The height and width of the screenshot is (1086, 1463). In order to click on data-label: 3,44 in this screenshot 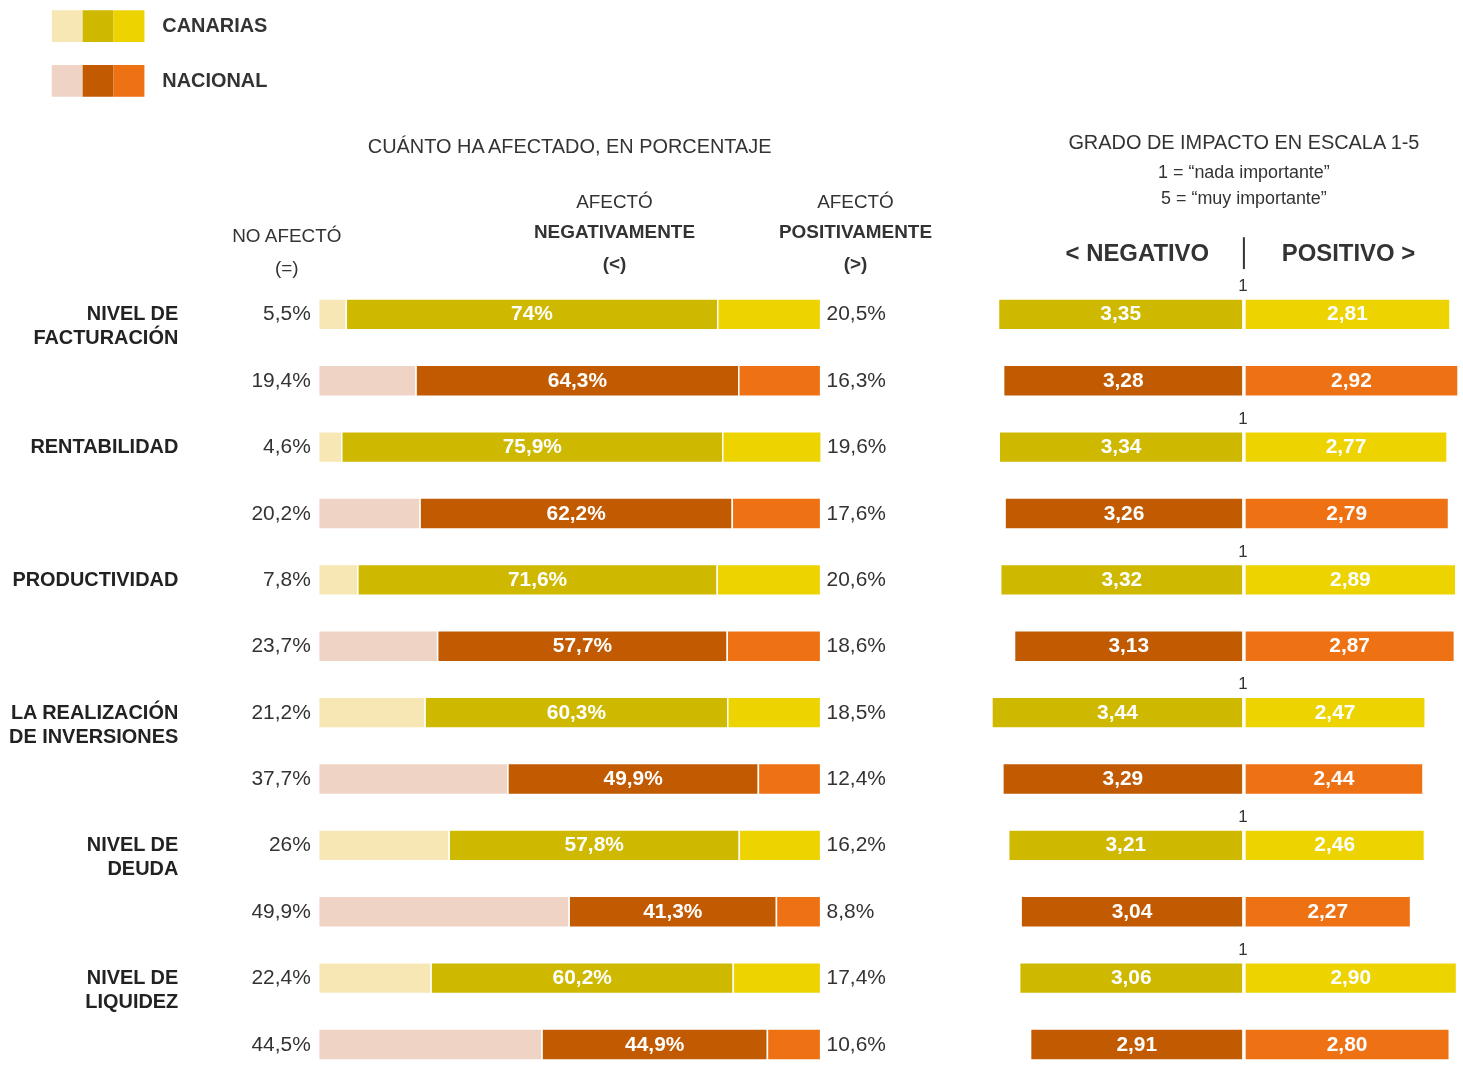, I will do `click(1118, 711)`.